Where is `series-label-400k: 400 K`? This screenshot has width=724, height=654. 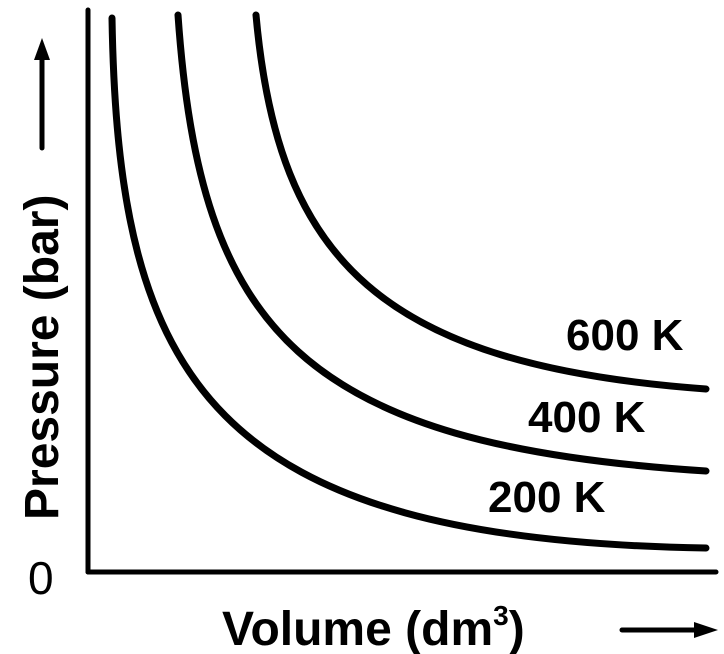
series-label-400k: 400 K is located at coordinates (587, 417).